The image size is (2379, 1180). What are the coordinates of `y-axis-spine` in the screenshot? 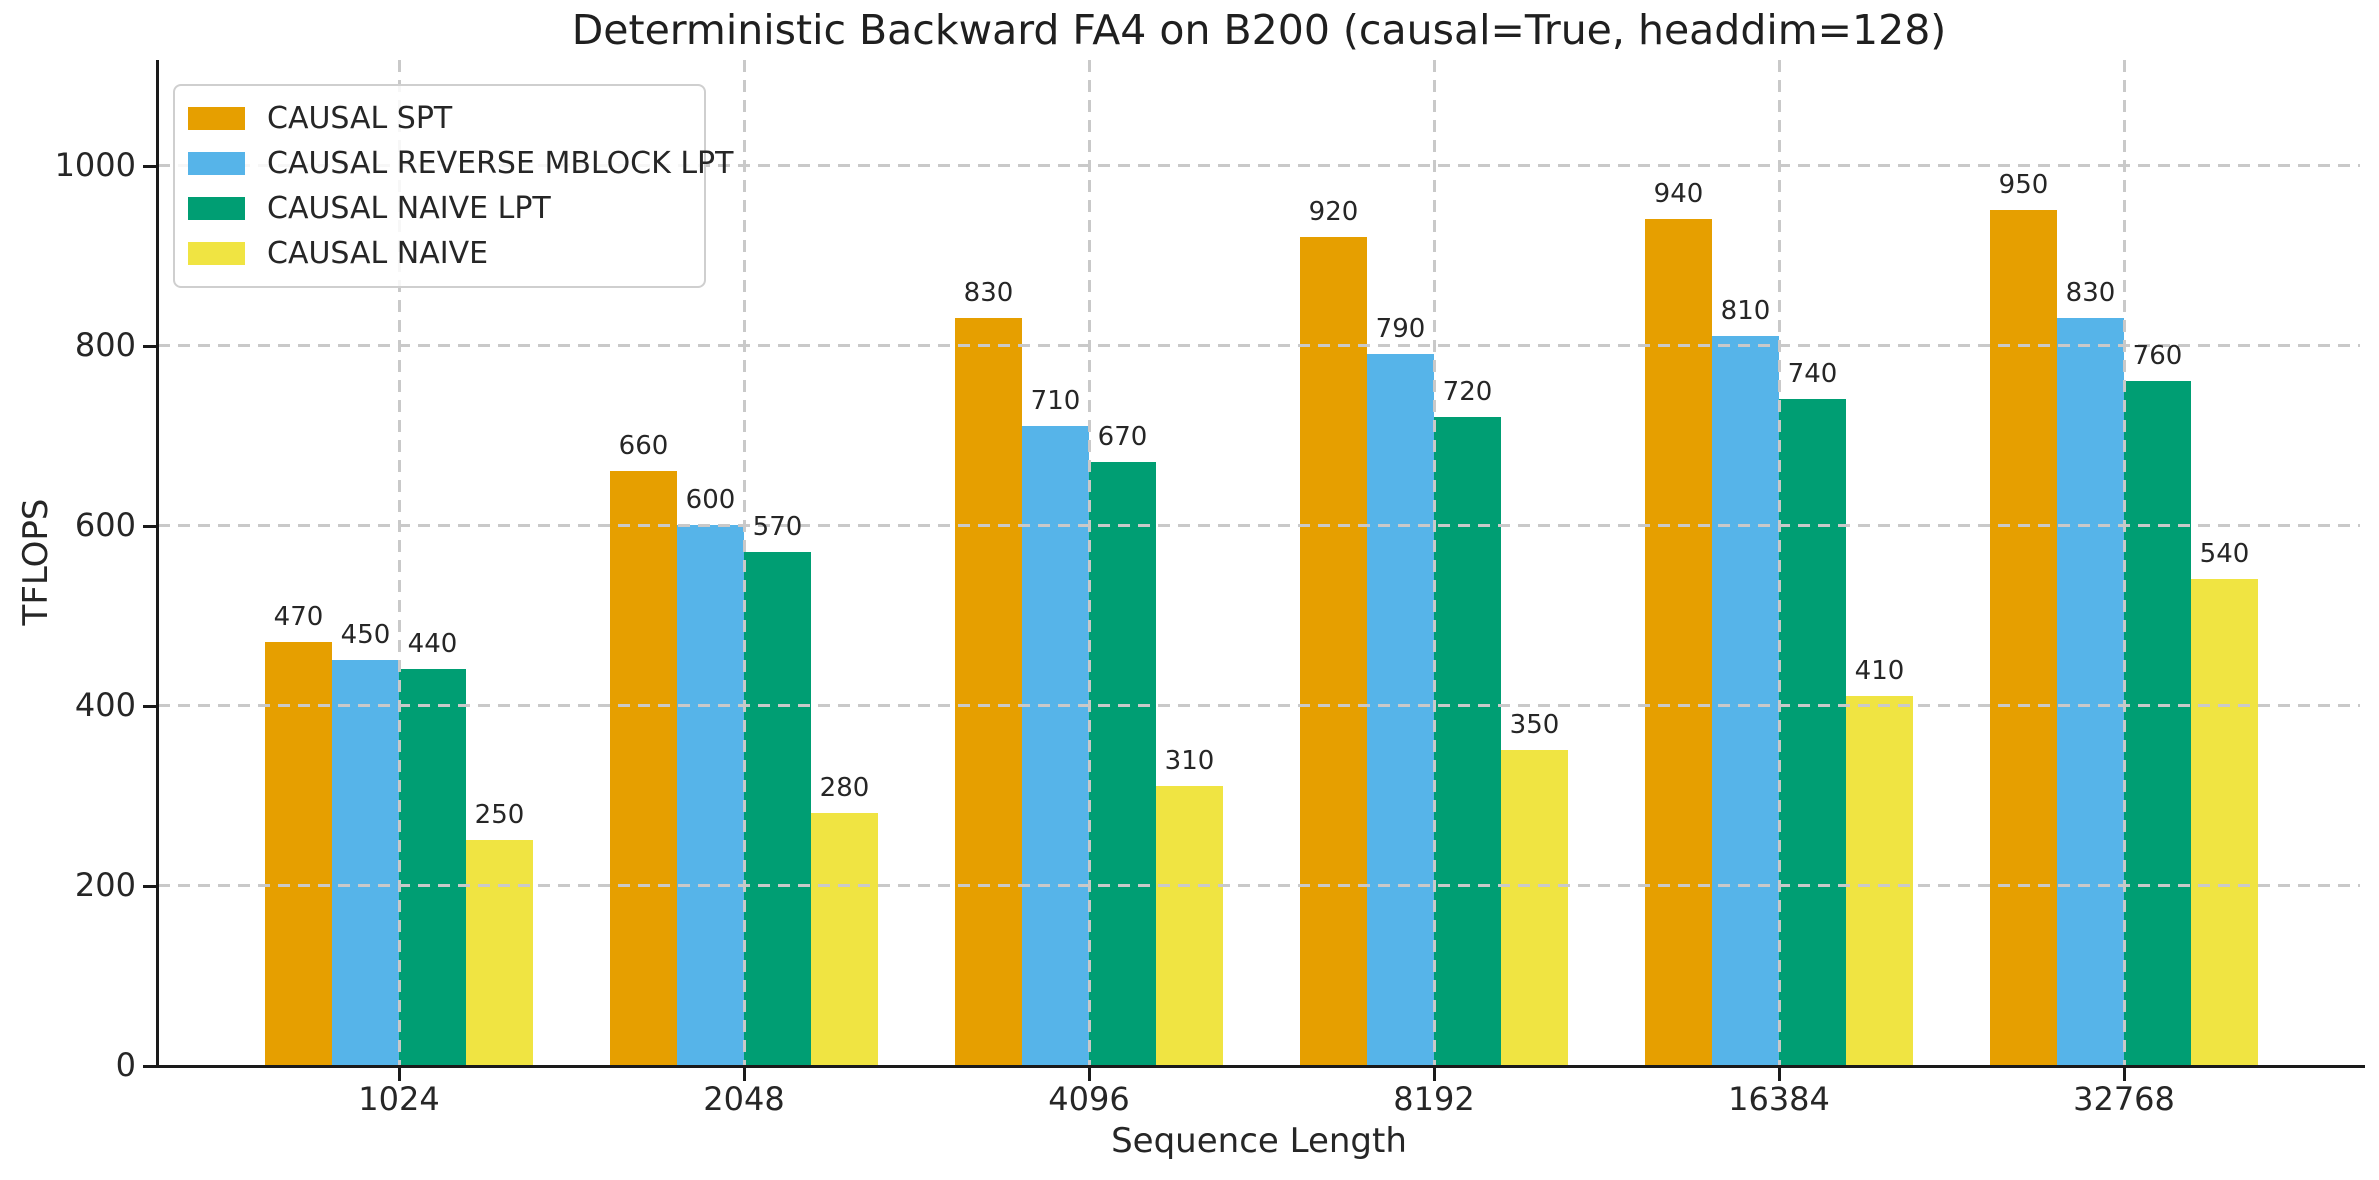 It's located at (157, 564).